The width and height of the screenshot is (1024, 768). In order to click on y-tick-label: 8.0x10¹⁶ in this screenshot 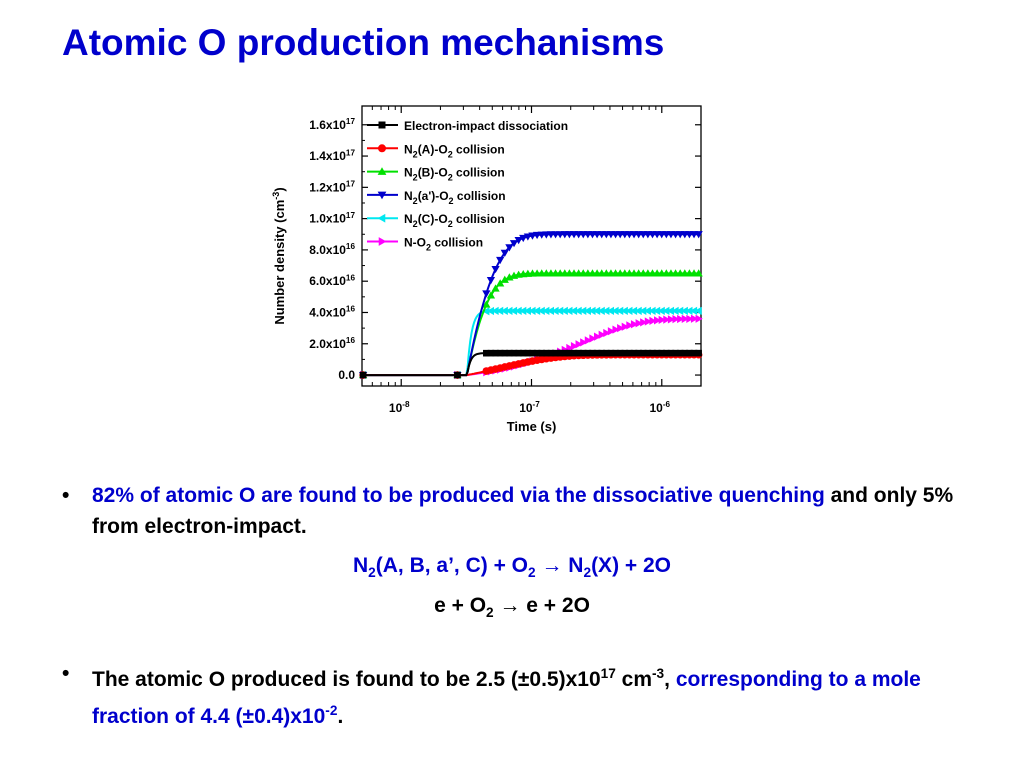, I will do `click(332, 249)`.